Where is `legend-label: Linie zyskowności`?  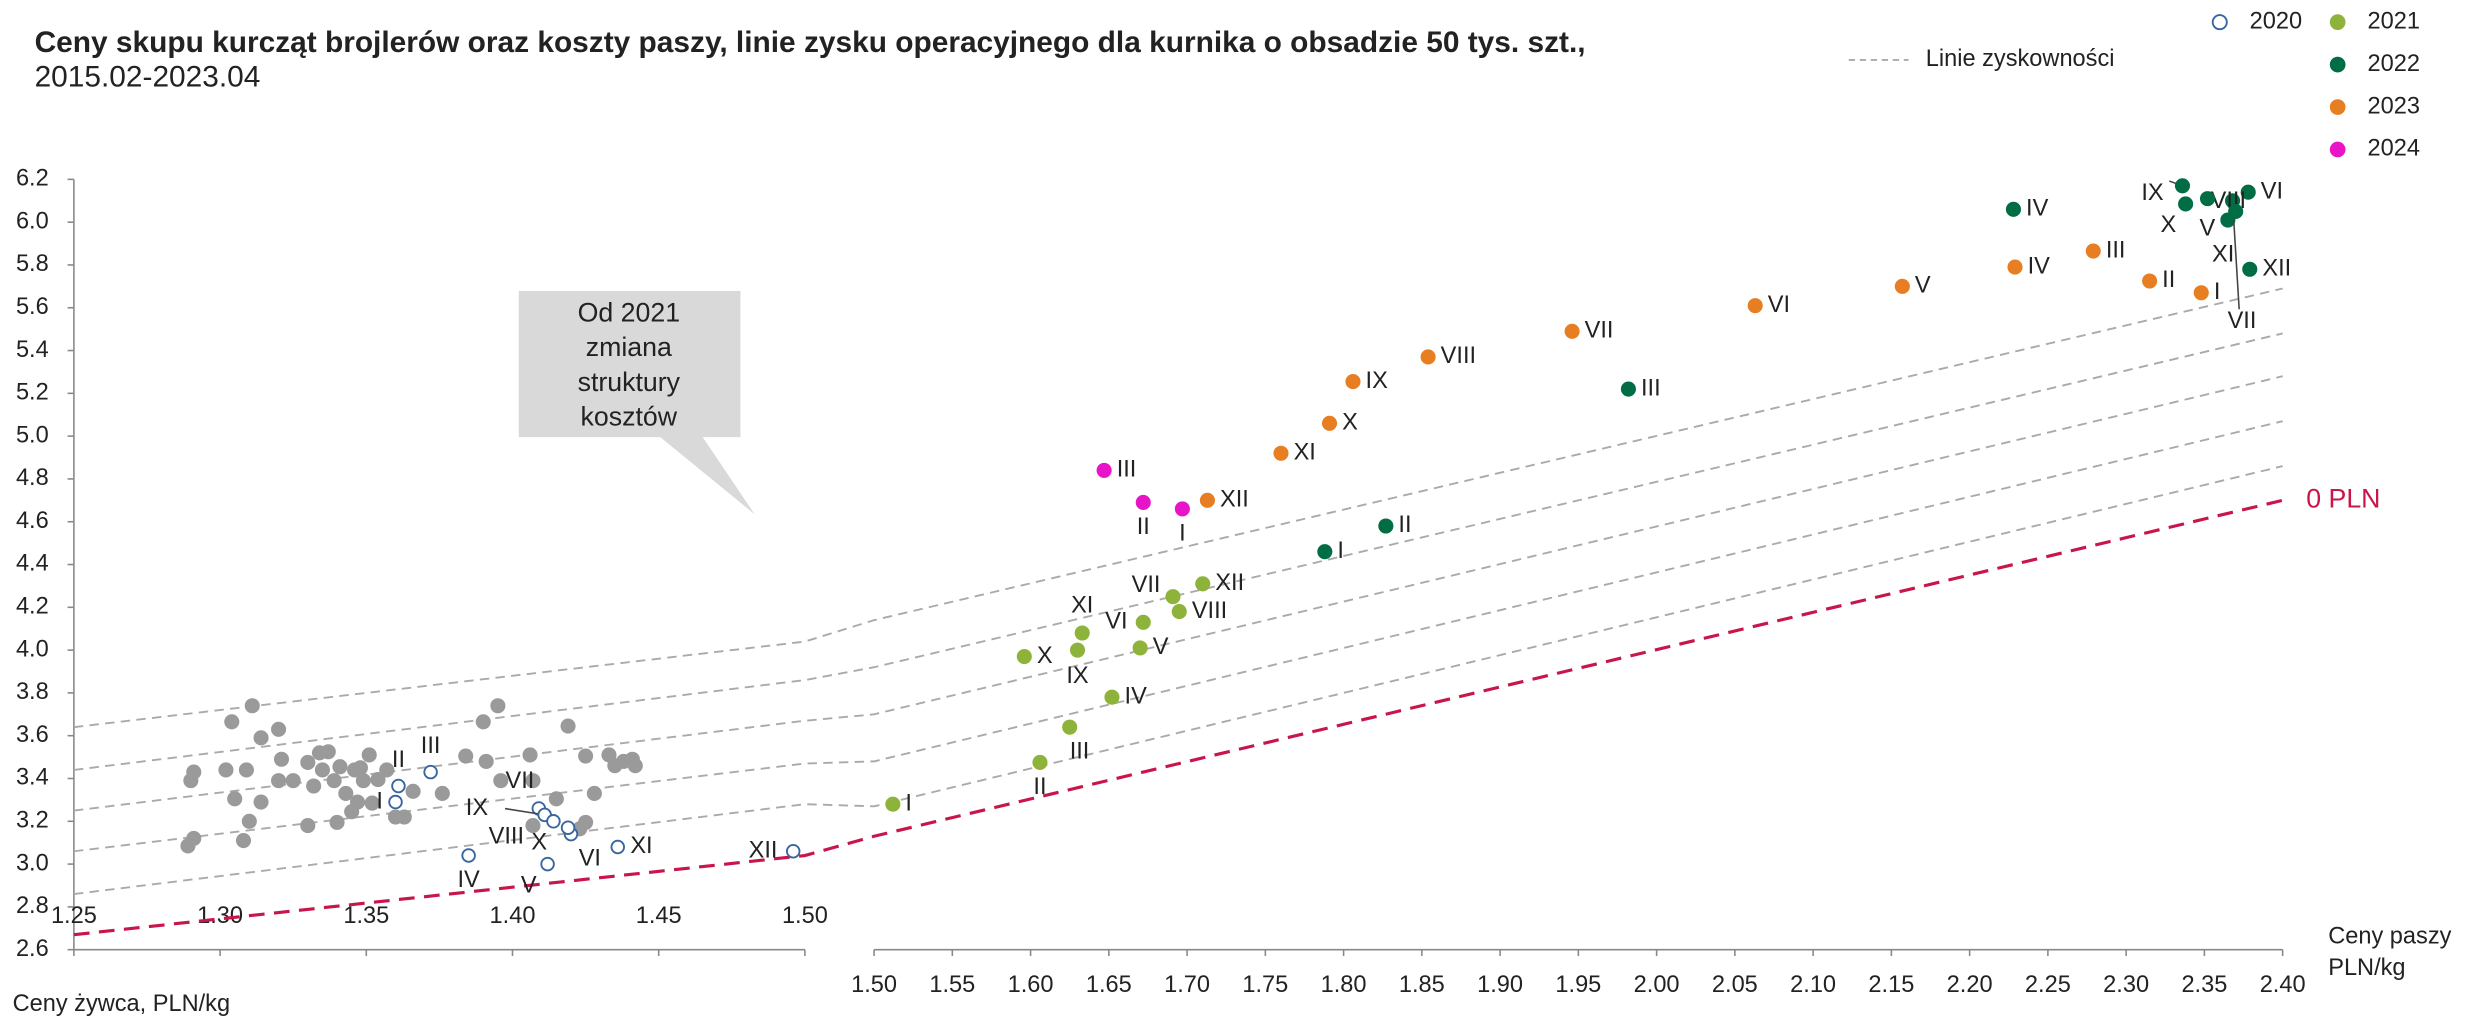
legend-label: Linie zyskowności is located at coordinates (2020, 58).